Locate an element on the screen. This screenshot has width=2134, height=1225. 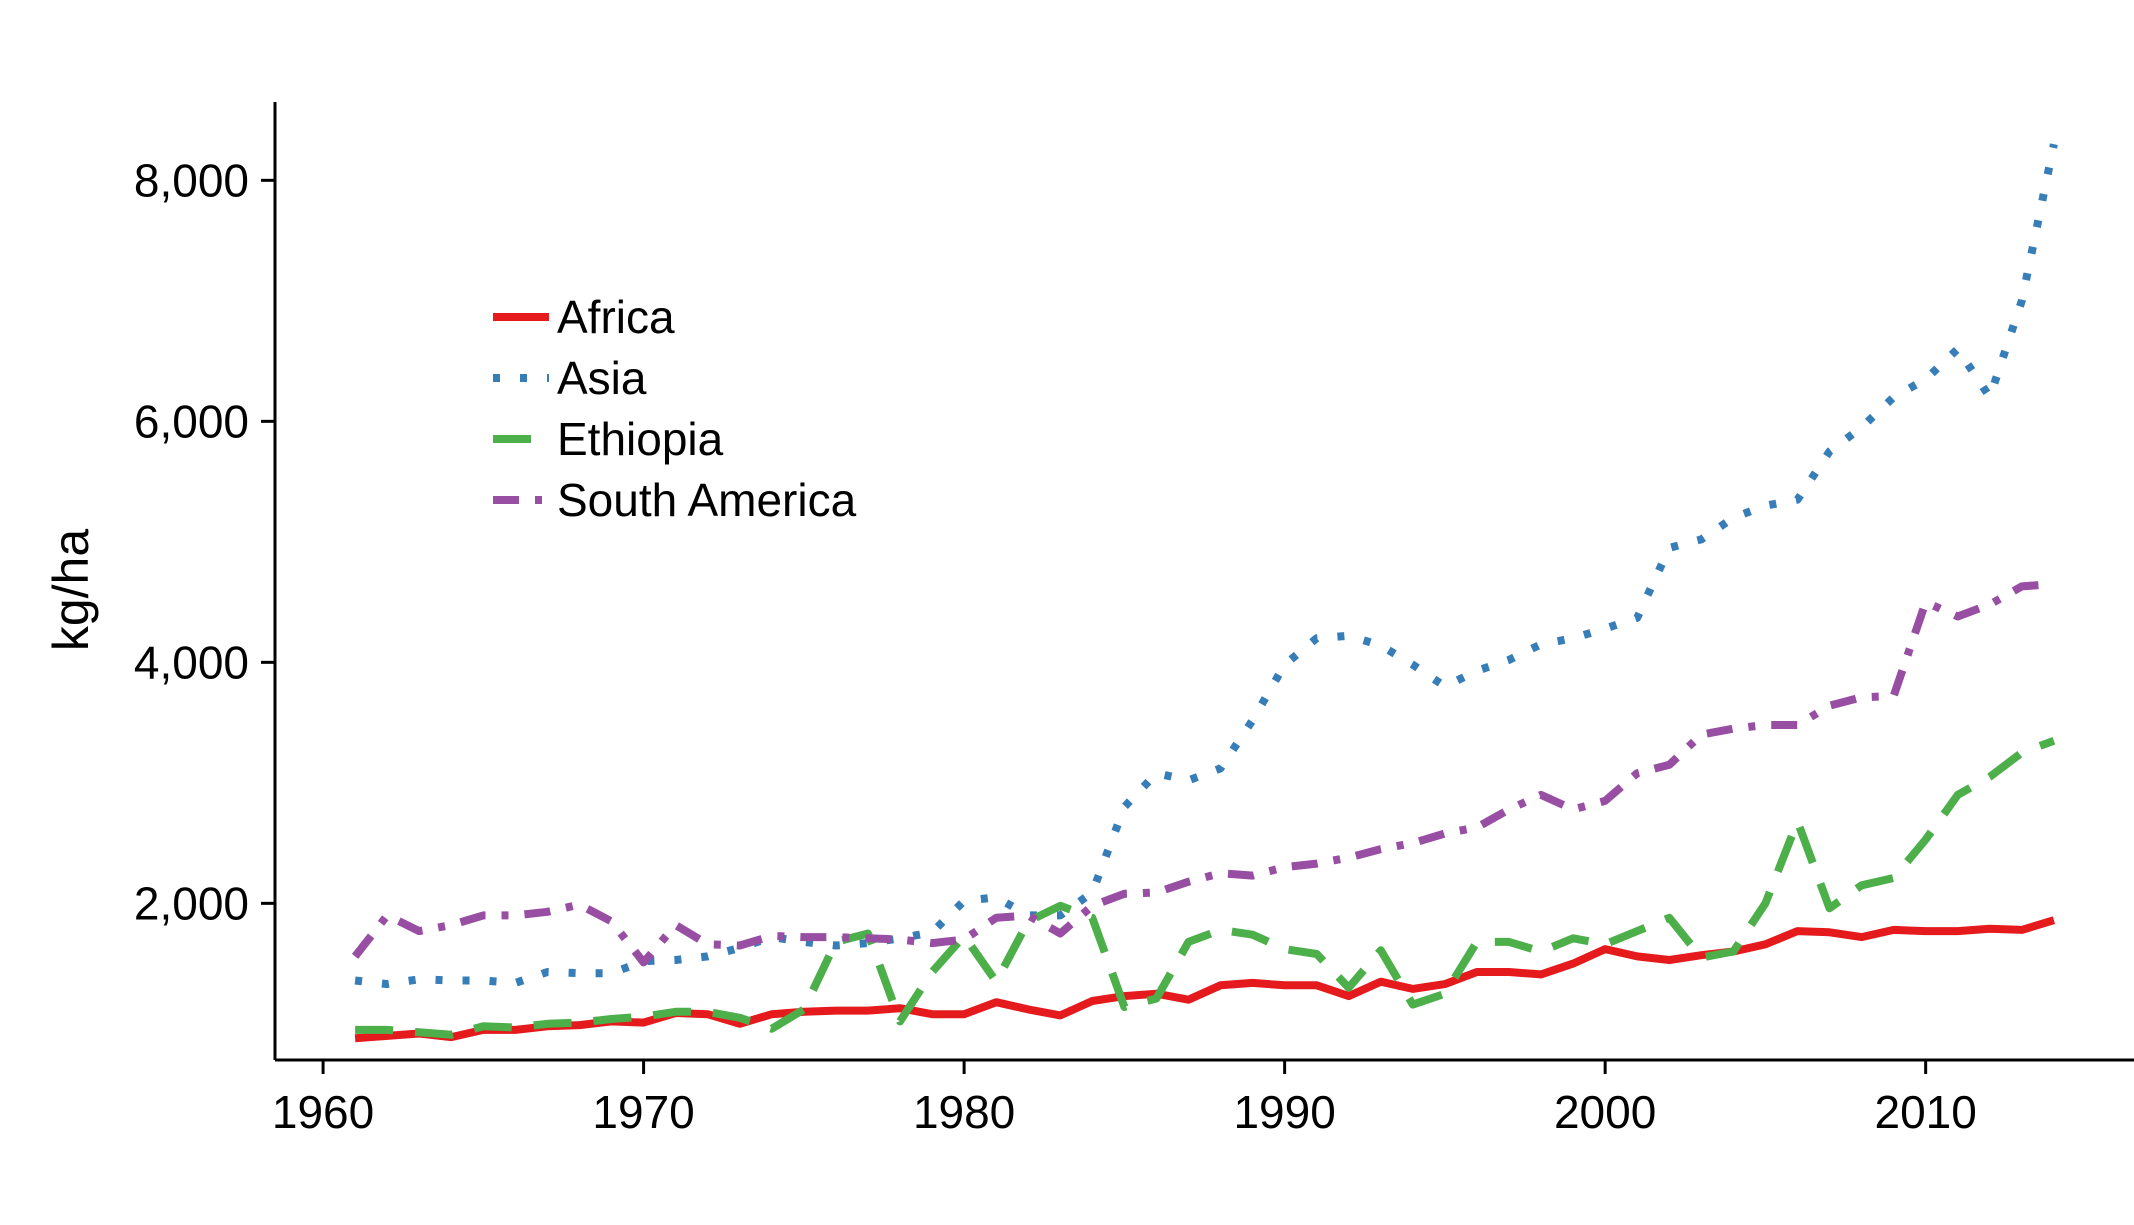
y-tick-label: 8,000 is located at coordinates (191, 180).